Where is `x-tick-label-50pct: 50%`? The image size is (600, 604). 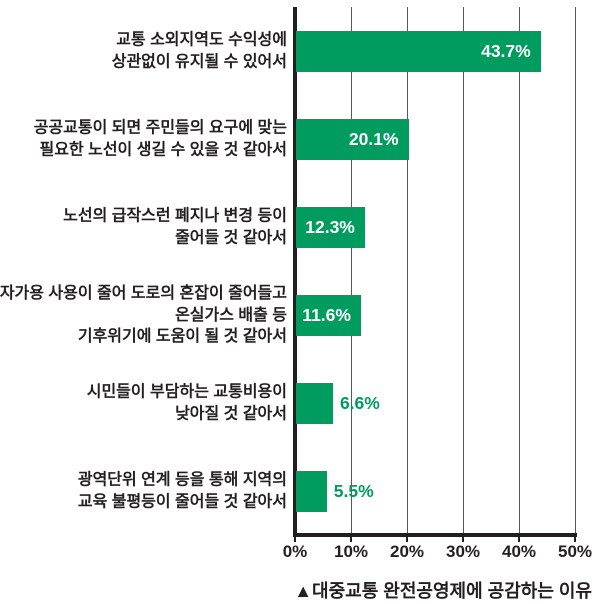
x-tick-label-50pct: 50% is located at coordinates (575, 551).